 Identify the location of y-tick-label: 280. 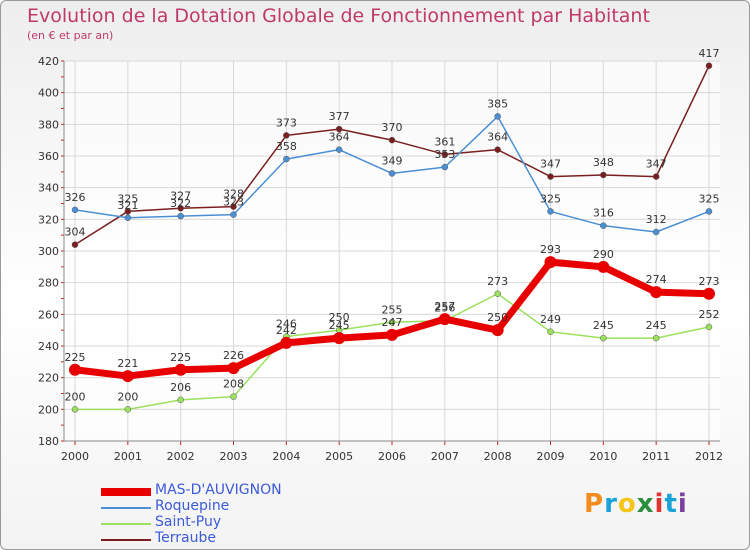
(48, 283).